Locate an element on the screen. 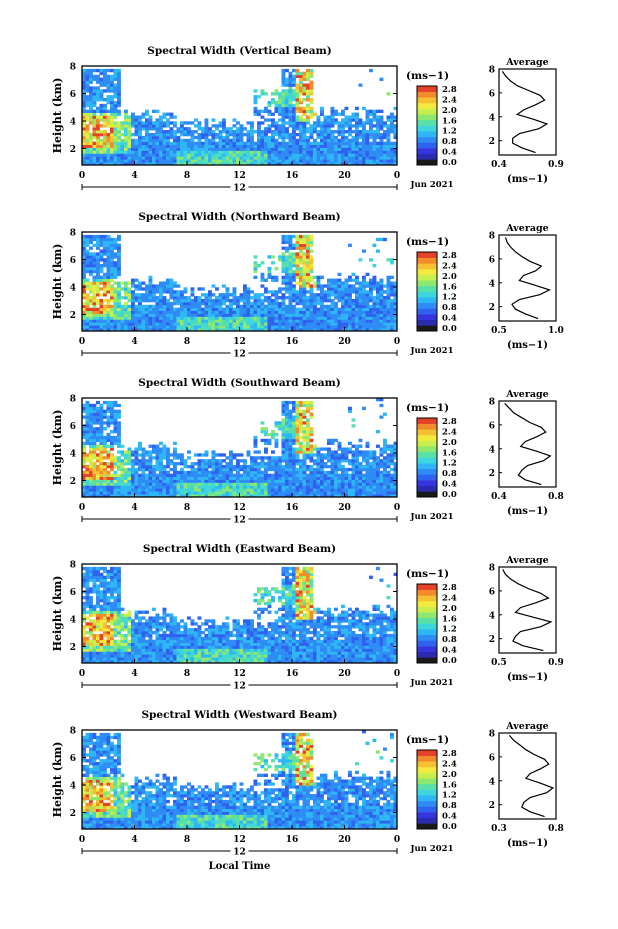 The height and width of the screenshot is (929, 618). panel-title: Spectral Width (Northward Beam) is located at coordinates (239, 217).